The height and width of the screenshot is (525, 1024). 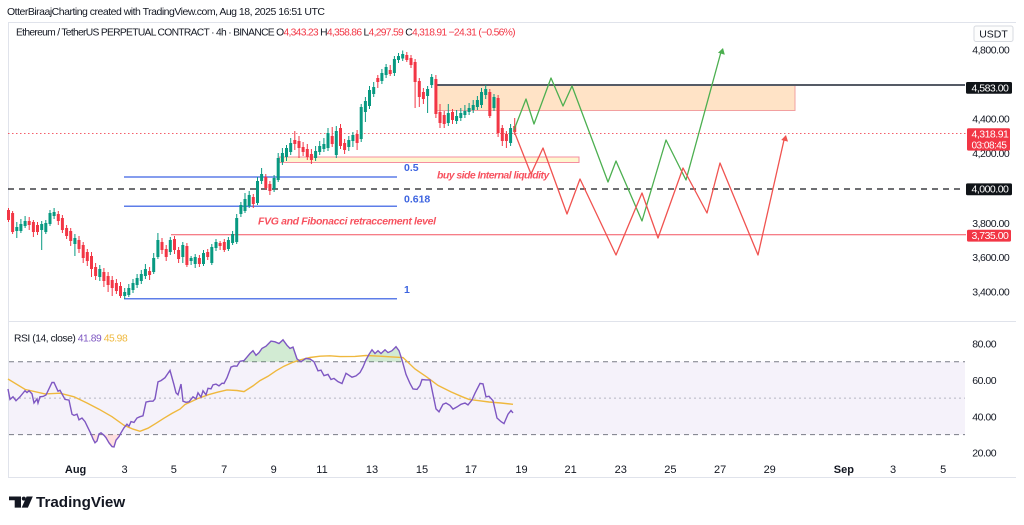 What do you see at coordinates (991, 224) in the screenshot?
I see `svg-text: 3,800.00` at bounding box center [991, 224].